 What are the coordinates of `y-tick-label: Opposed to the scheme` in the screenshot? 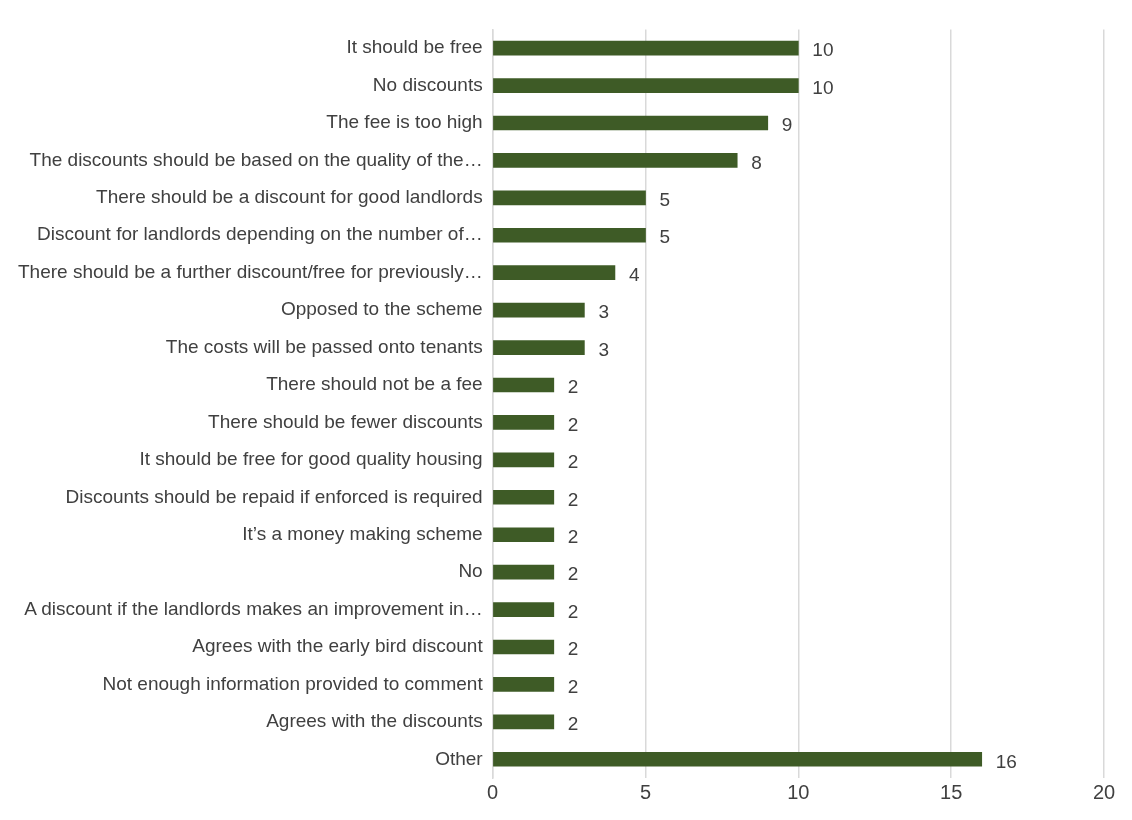 It's located at (381, 309).